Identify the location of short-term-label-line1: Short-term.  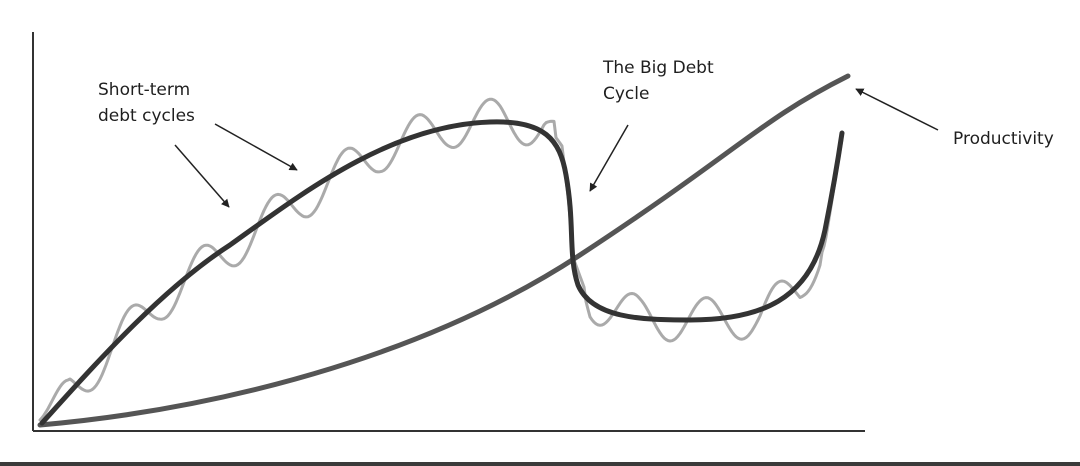
(144, 90).